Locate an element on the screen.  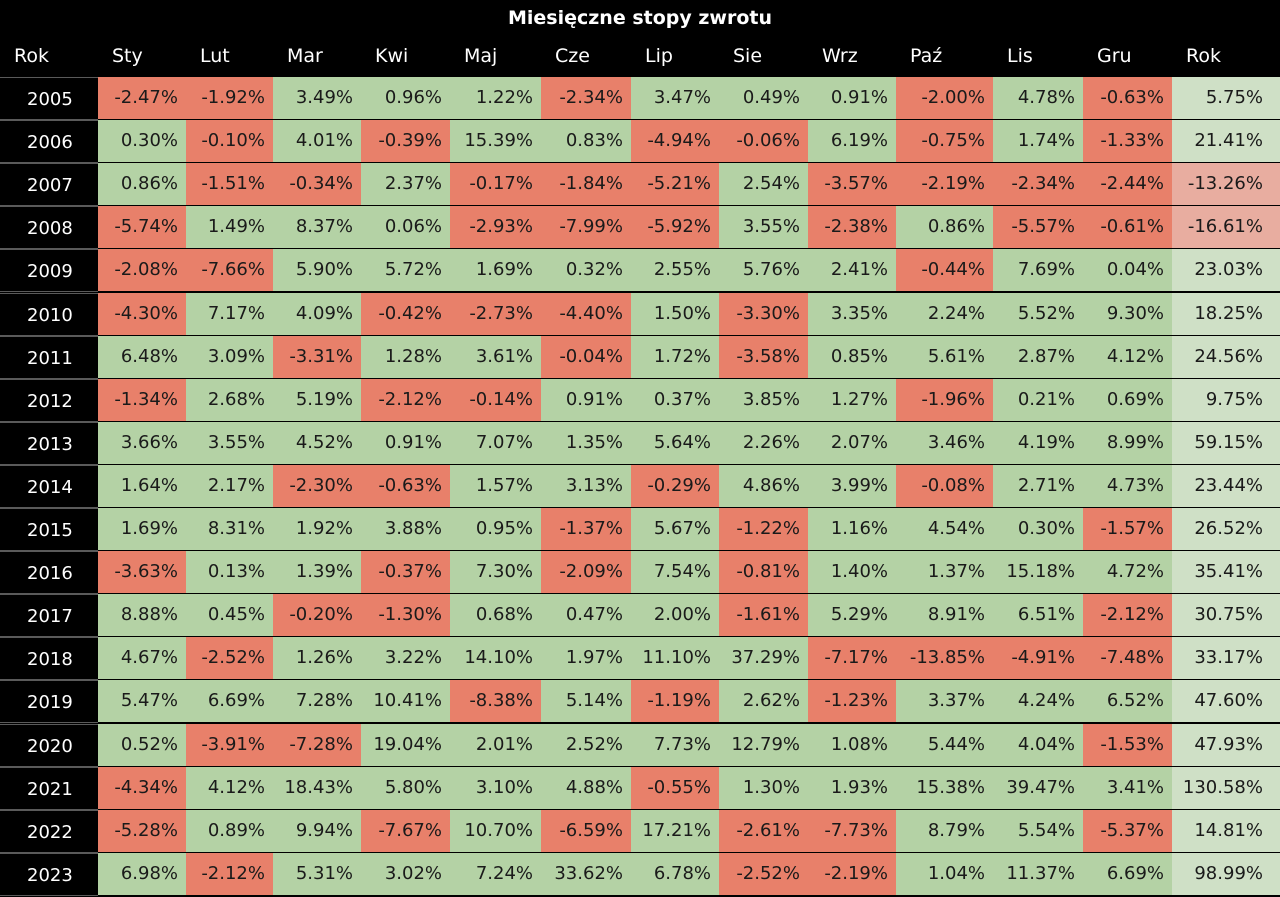
monthly-return-cell: 0.86% is located at coordinates (142, 185).